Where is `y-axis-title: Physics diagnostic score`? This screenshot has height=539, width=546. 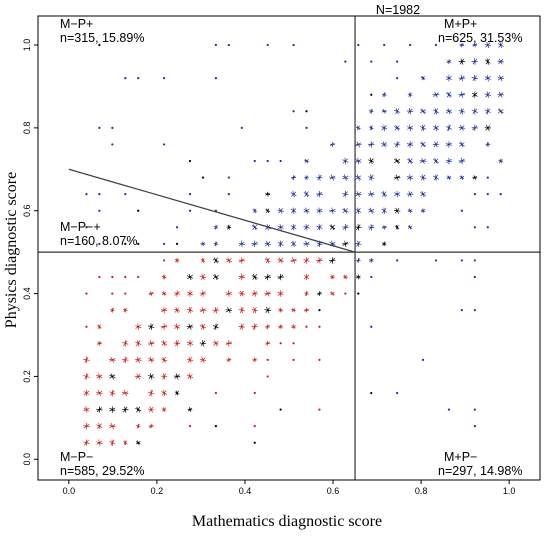
y-axis-title: Physics diagnostic score is located at coordinates (11, 250).